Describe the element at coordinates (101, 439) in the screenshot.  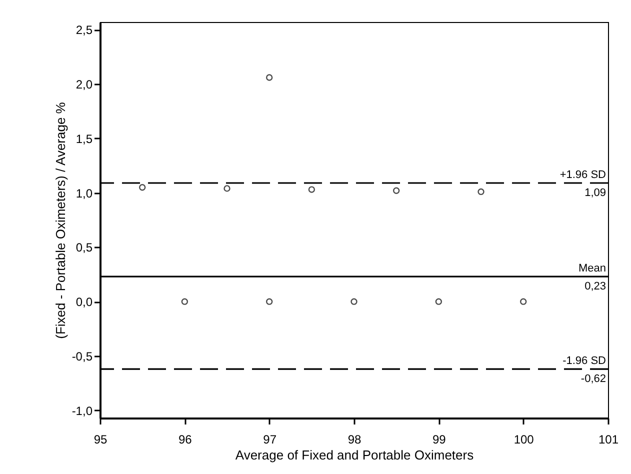
I see `x-tick-label: 95` at that location.